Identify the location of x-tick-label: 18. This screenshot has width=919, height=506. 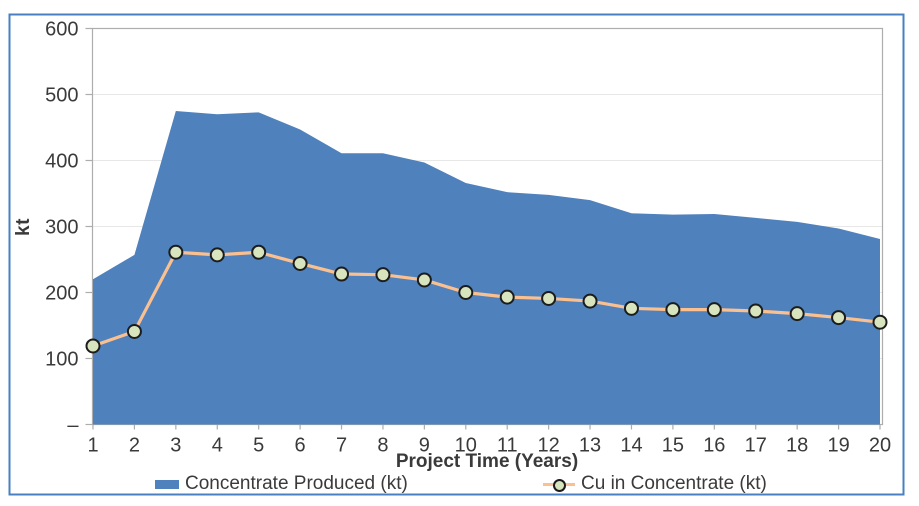
(797, 446).